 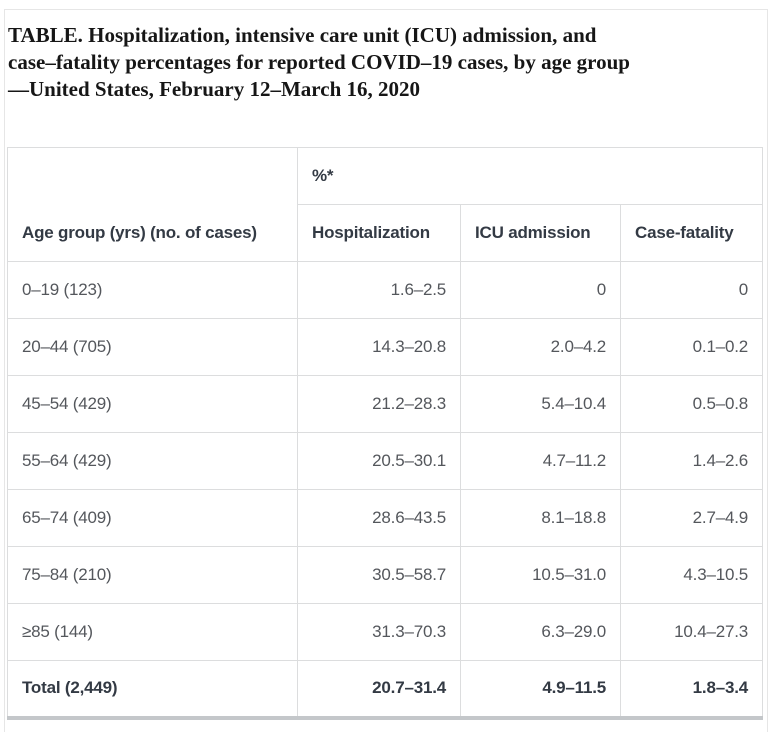 What do you see at coordinates (691, 347) in the screenshot?
I see `cell-case-fatality: 0.1–0.2` at bounding box center [691, 347].